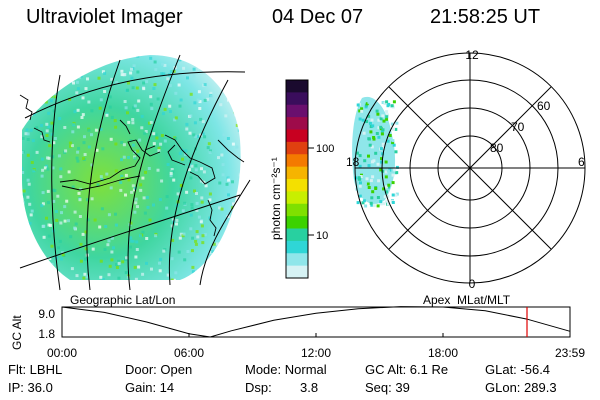 Image resolution: width=600 pixels, height=400 pixels. Describe the element at coordinates (189, 353) in the screenshot. I see `orbit-x-tick-label: 06:00` at that location.